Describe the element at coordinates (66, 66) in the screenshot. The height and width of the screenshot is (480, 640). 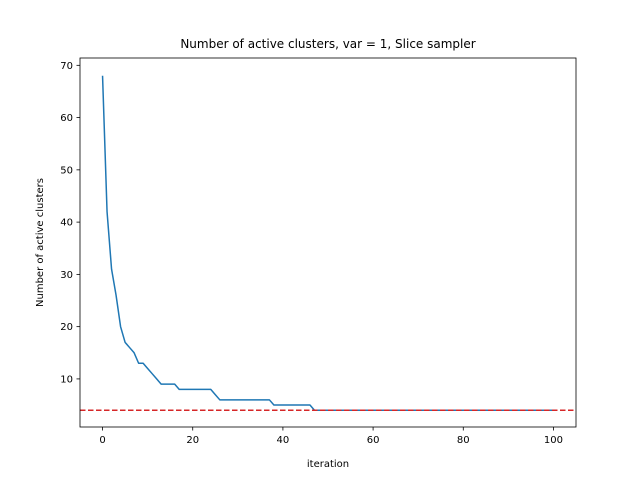
I see `y-tick-label: 70` at that location.